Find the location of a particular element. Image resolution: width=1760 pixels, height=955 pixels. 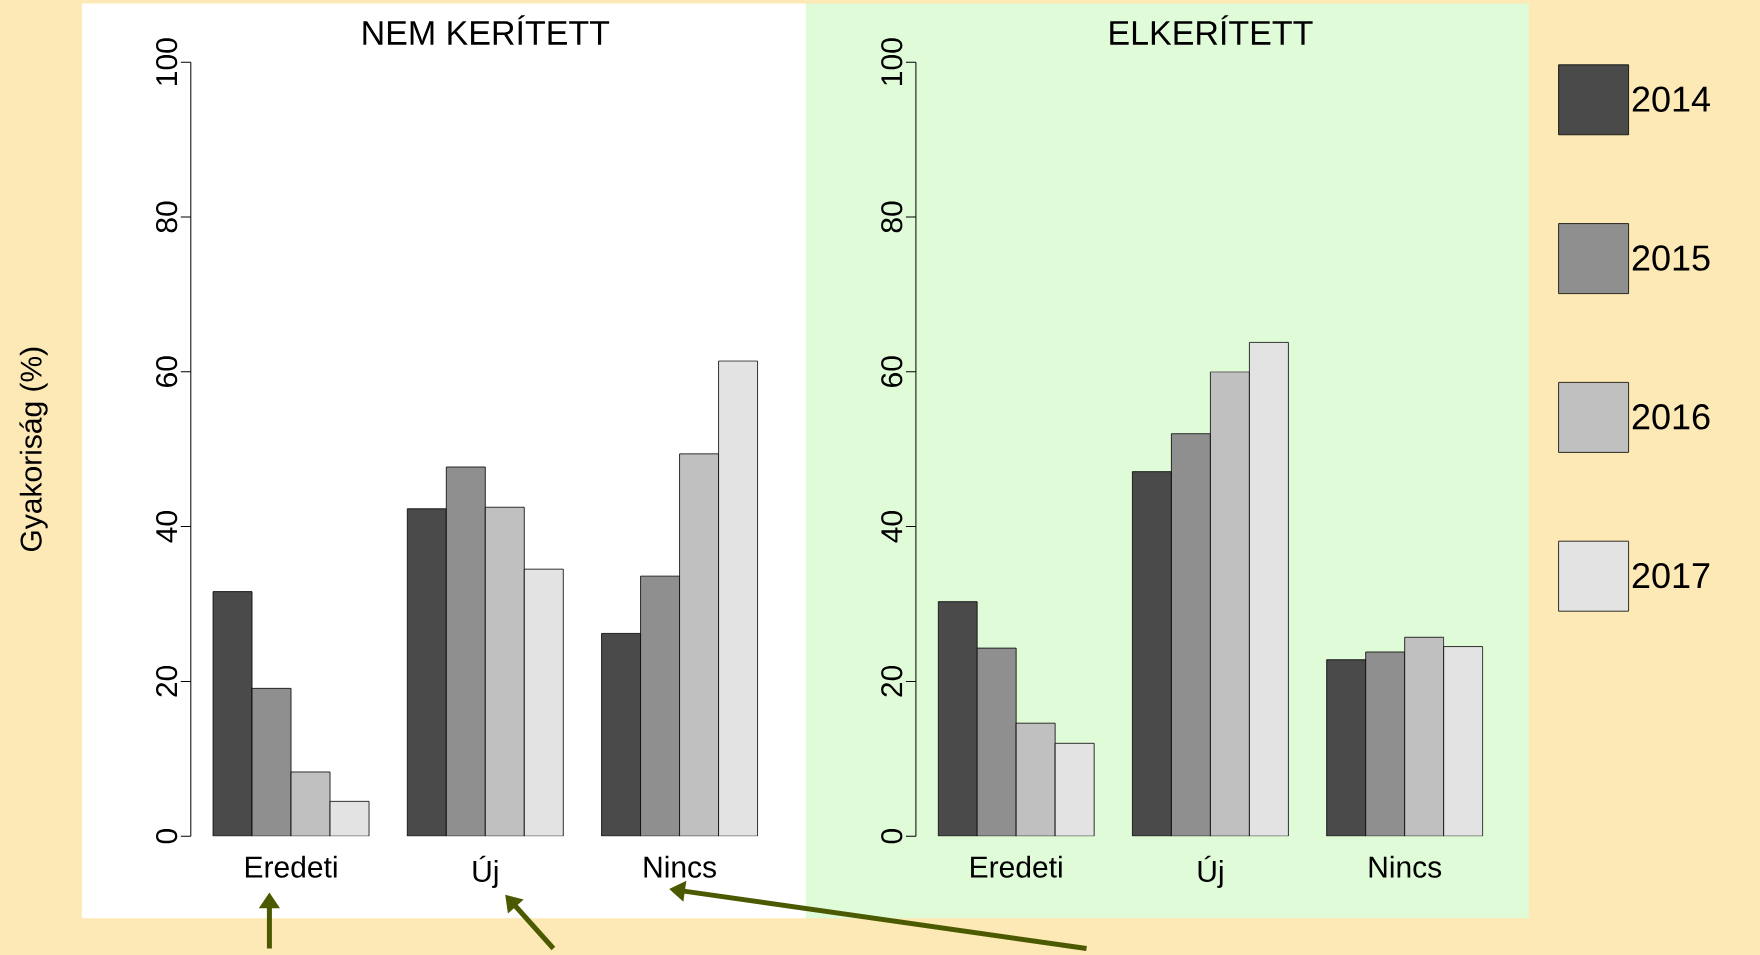

legend-label: 2017 is located at coordinates (1671, 575).